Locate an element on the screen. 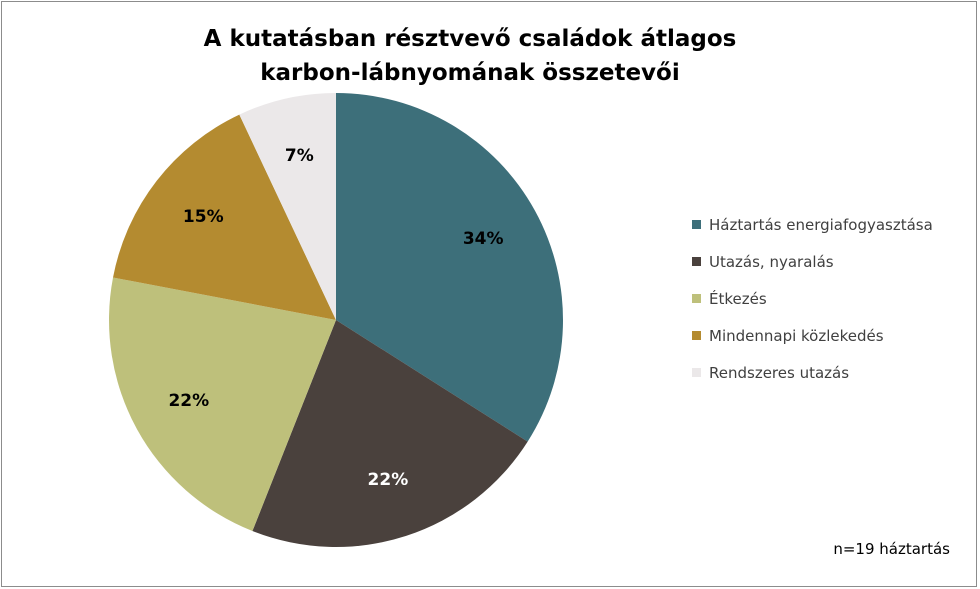 This screenshot has height=589, width=980. legend-swatch-food is located at coordinates (696, 298).